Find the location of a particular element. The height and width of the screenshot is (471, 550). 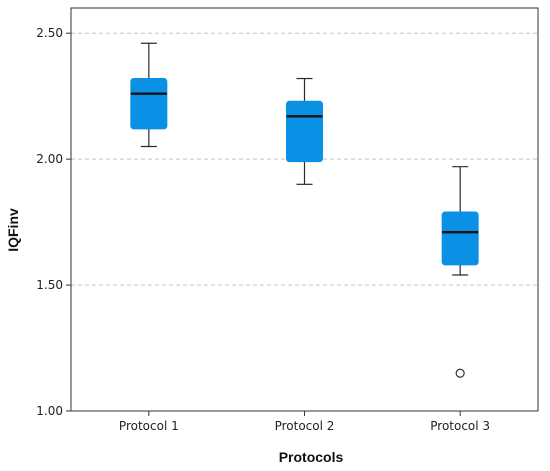

outlier-point is located at coordinates (460, 373).